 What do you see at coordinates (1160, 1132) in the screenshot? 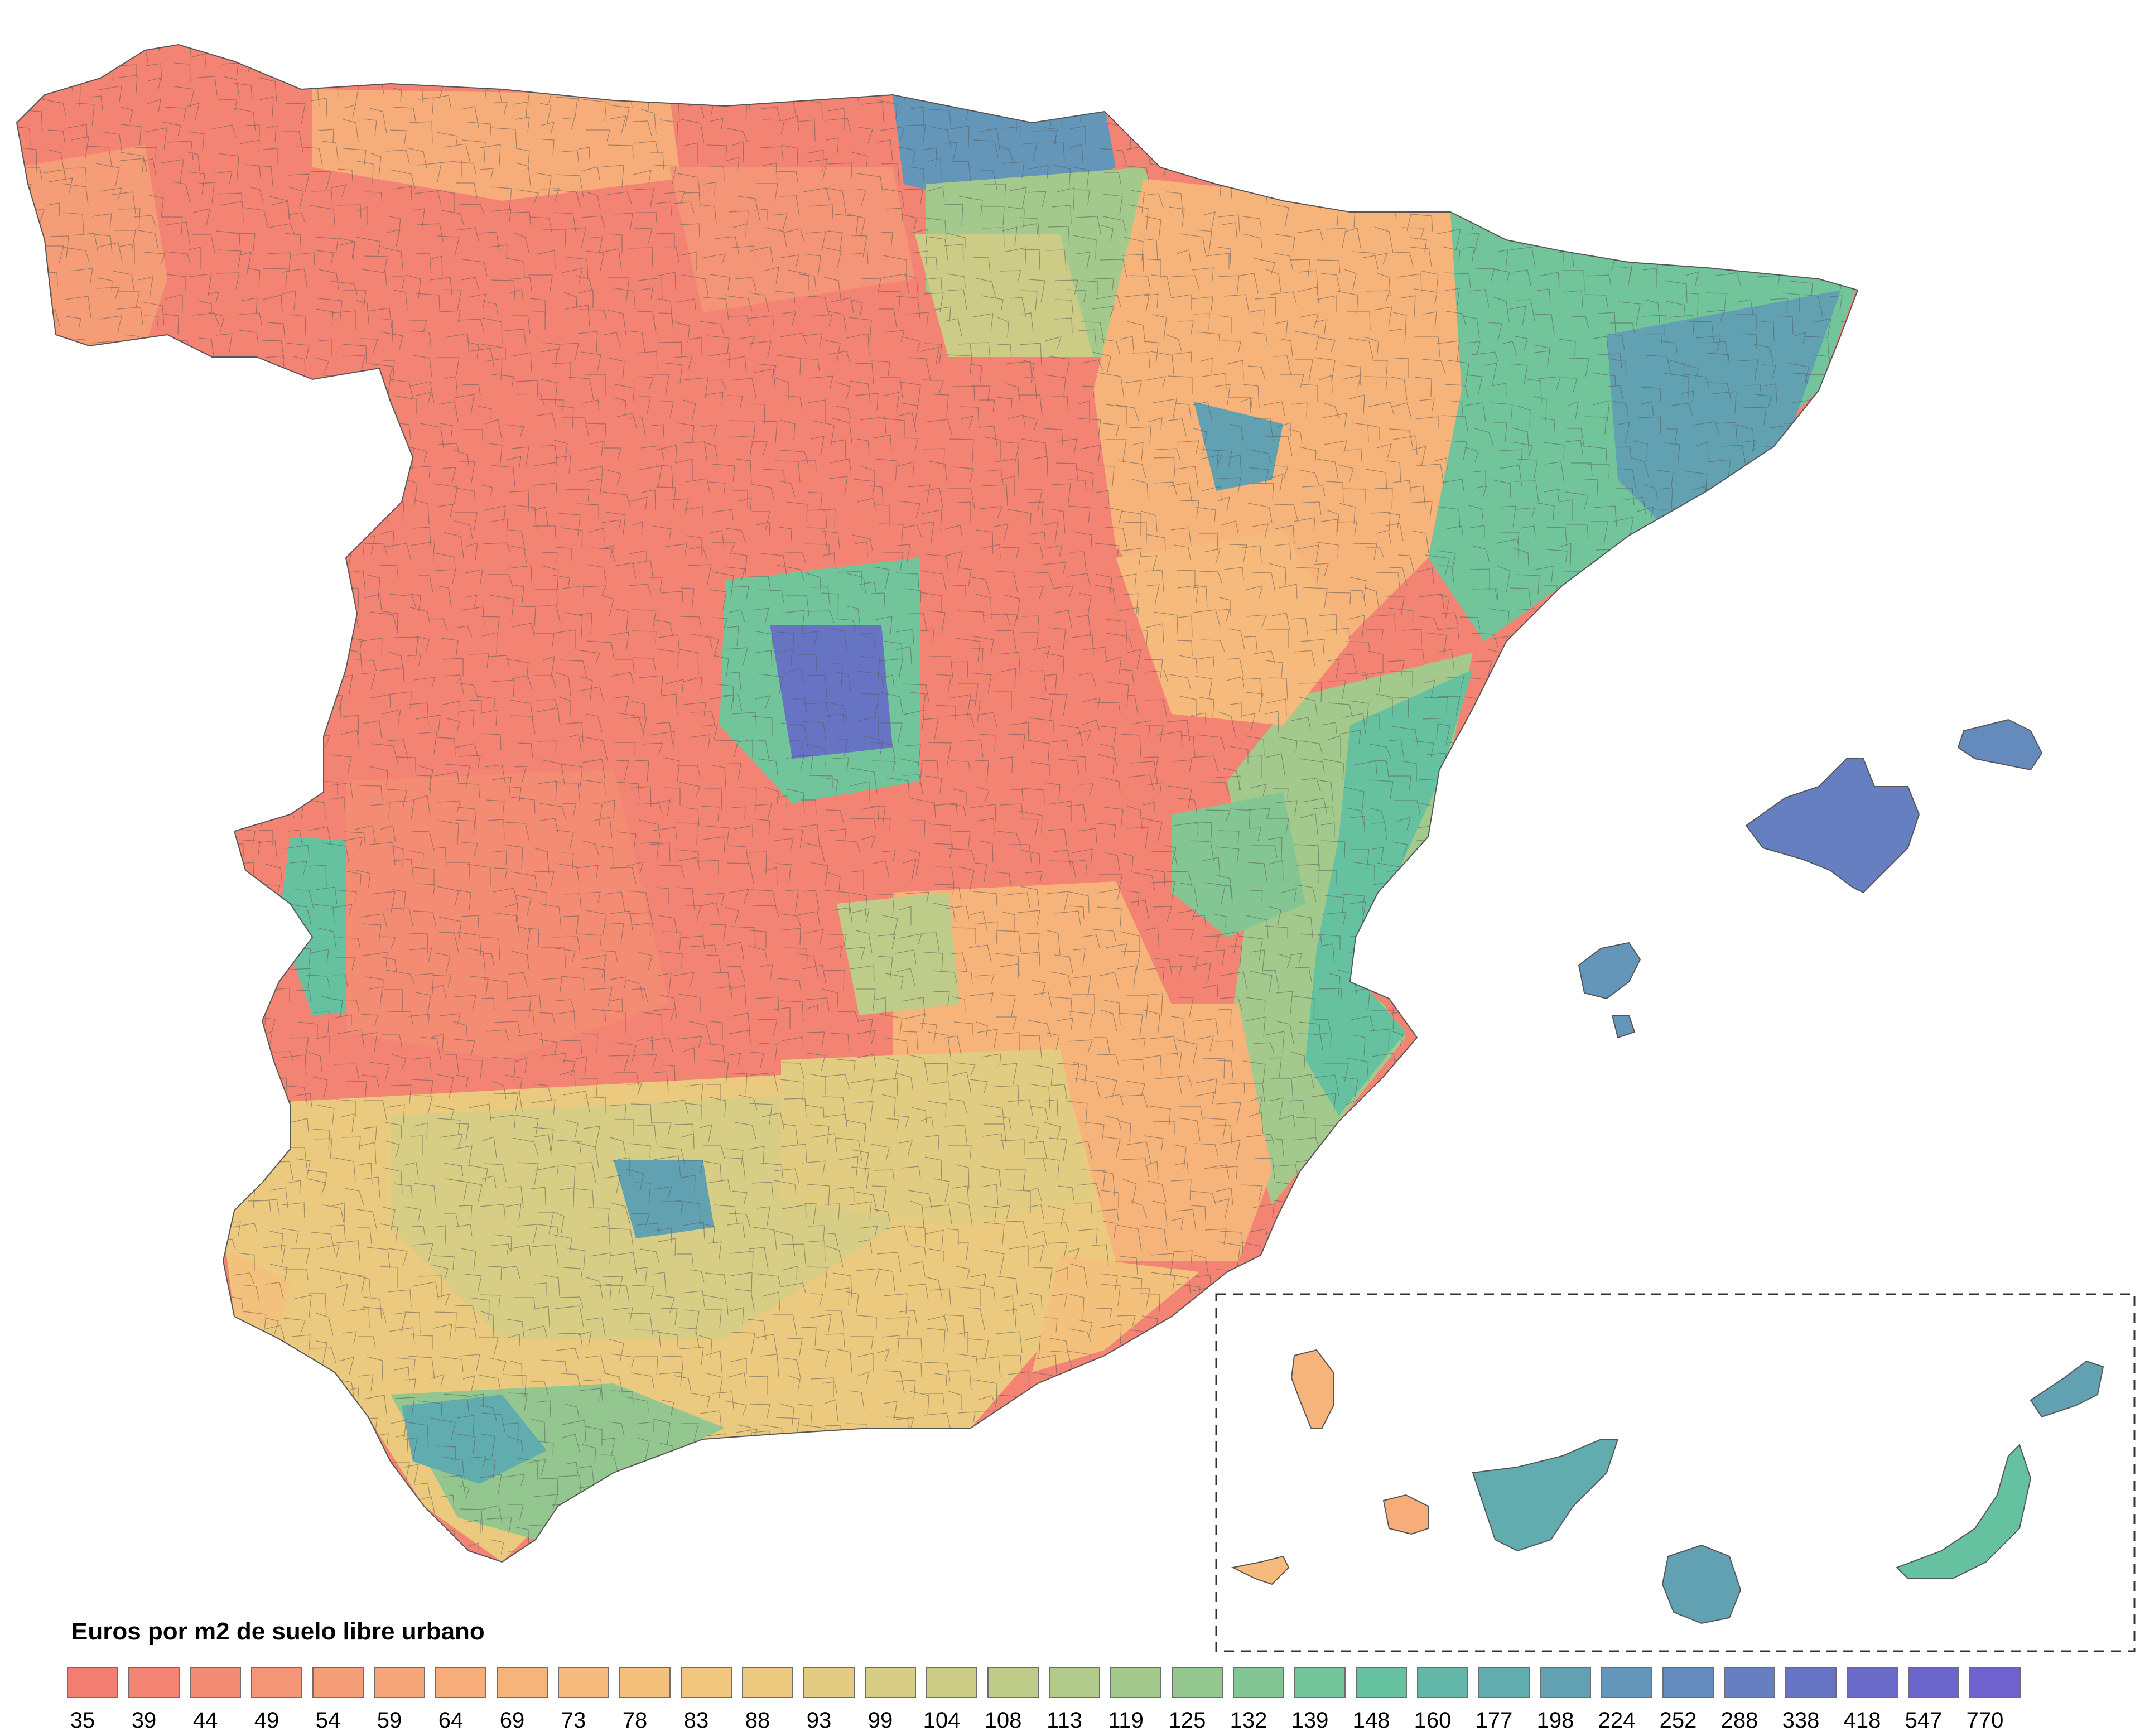
I see `region-murcia` at bounding box center [1160, 1132].